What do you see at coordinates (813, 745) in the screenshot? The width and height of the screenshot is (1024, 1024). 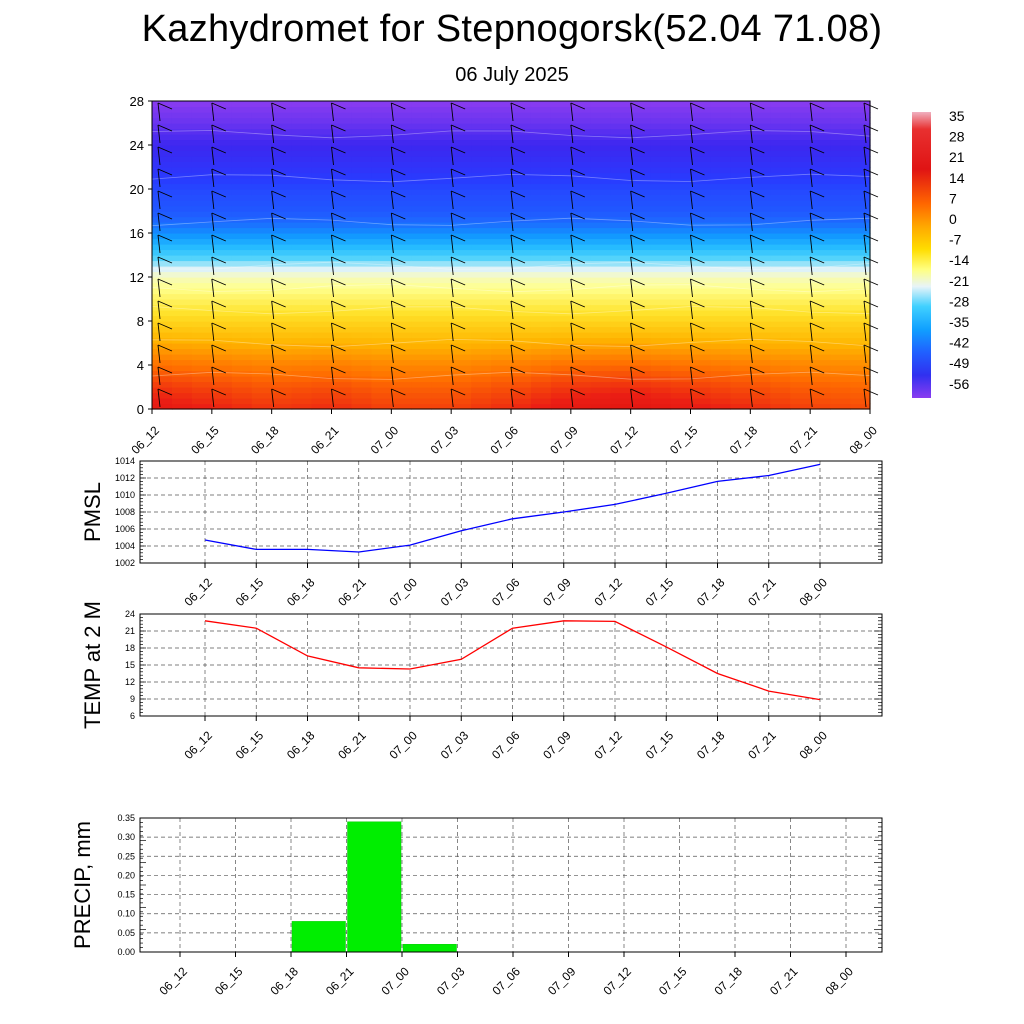 I see `x-tick-label: 08_00` at bounding box center [813, 745].